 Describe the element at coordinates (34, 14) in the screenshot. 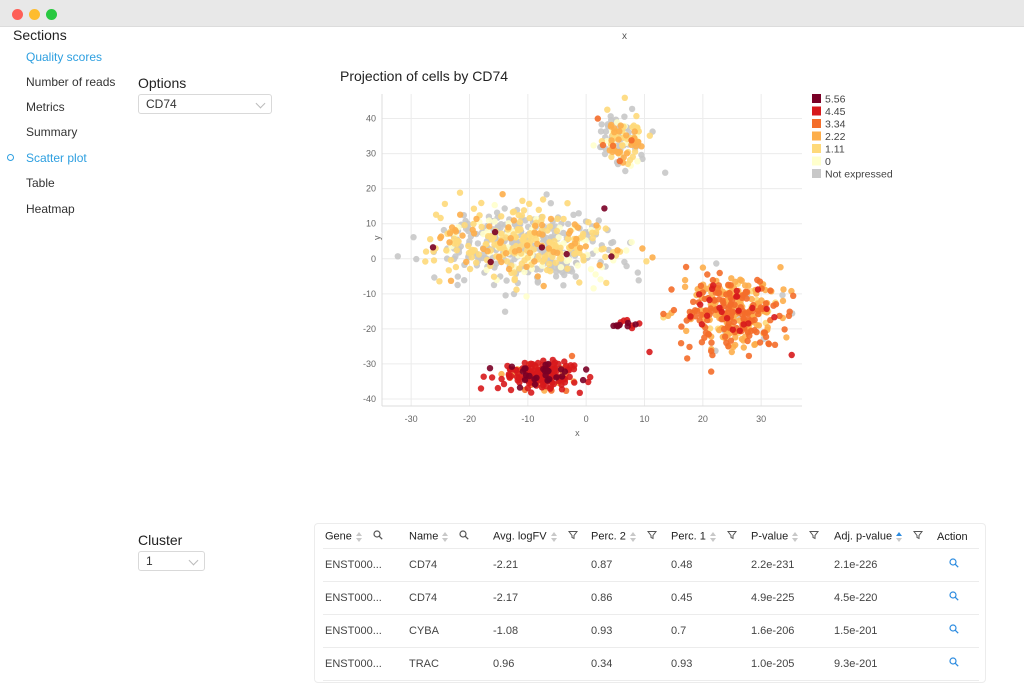

I see `minimize-window-button` at that location.